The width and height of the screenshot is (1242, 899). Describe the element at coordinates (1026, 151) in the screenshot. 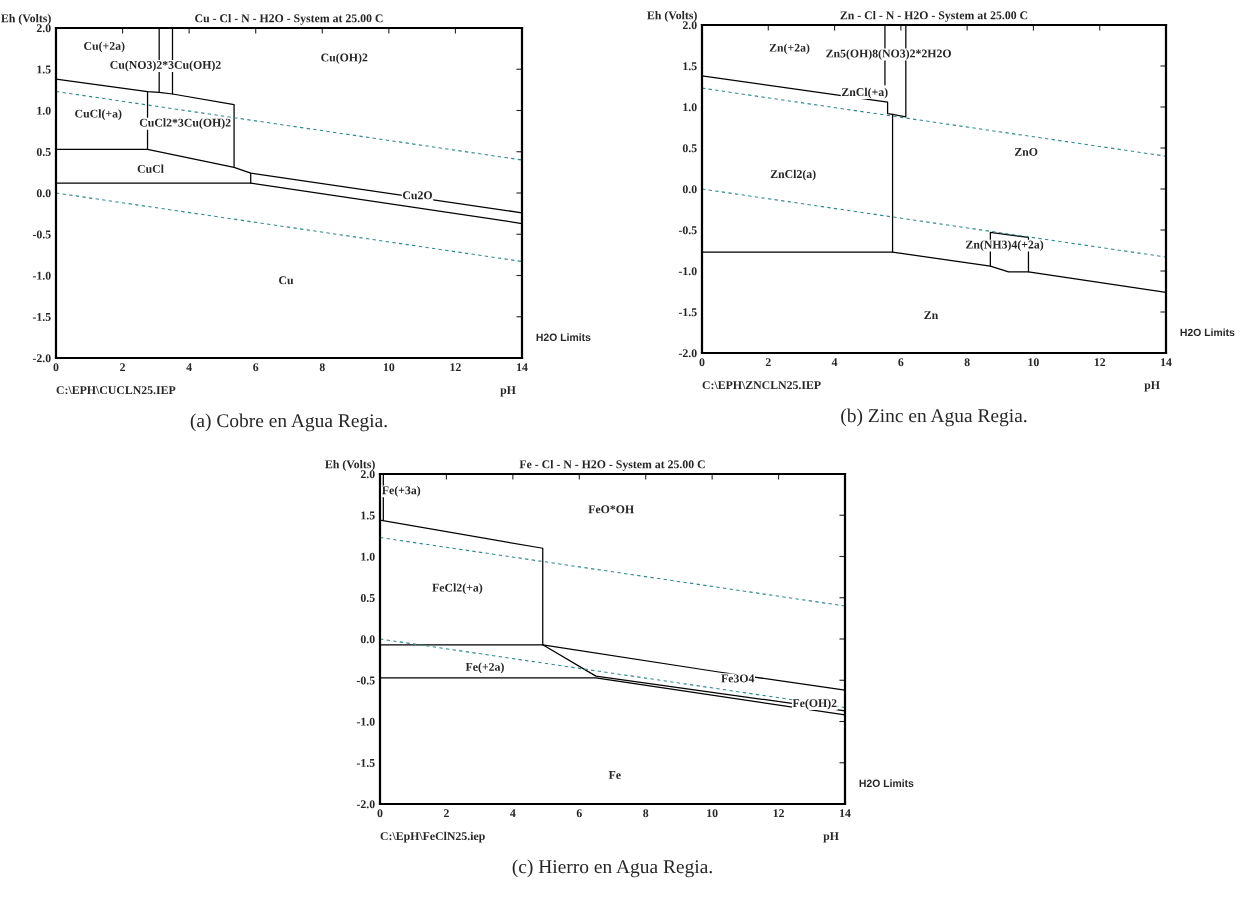

I see `annotation: ZnO` at that location.